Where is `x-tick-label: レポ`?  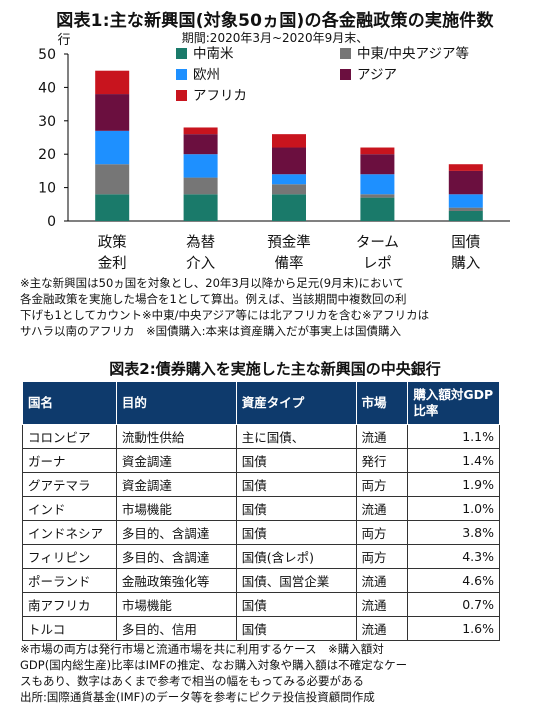 x-tick-label: レポ is located at coordinates (377, 263).